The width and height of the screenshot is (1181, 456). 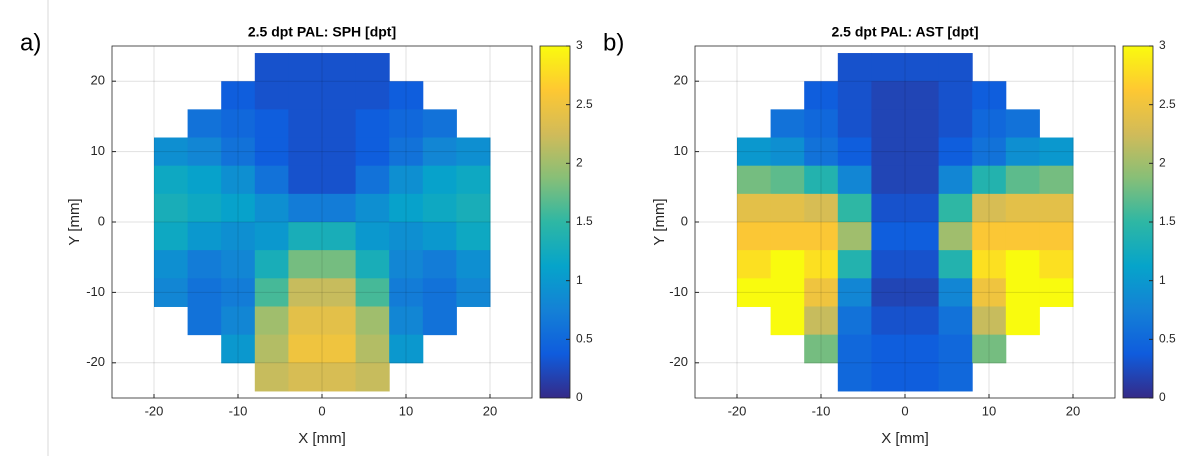 What do you see at coordinates (821, 410) in the screenshot?
I see `x-tick-label: -10` at bounding box center [821, 410].